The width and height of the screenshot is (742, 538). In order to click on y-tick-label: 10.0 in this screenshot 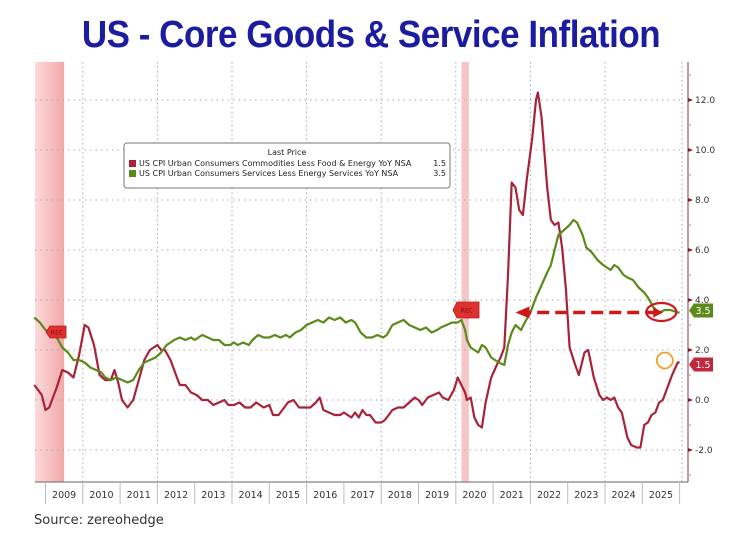, I will do `click(705, 151)`.